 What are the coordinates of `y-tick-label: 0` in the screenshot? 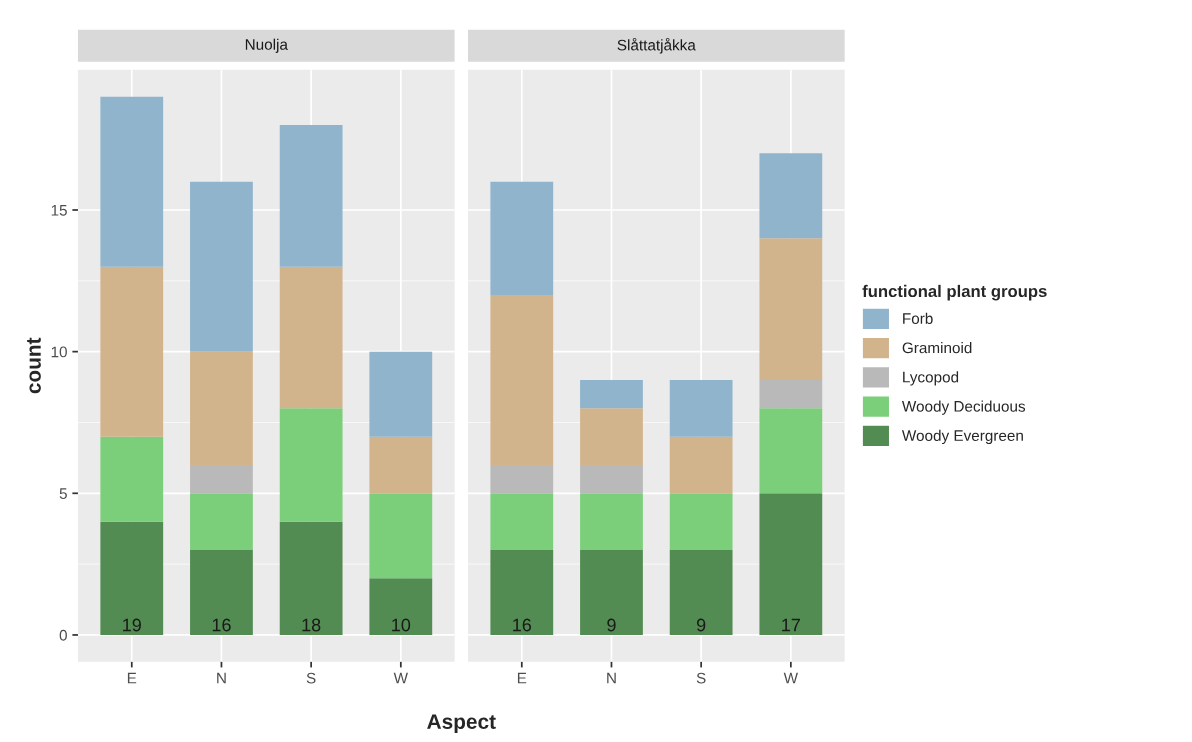 It's located at (63, 635).